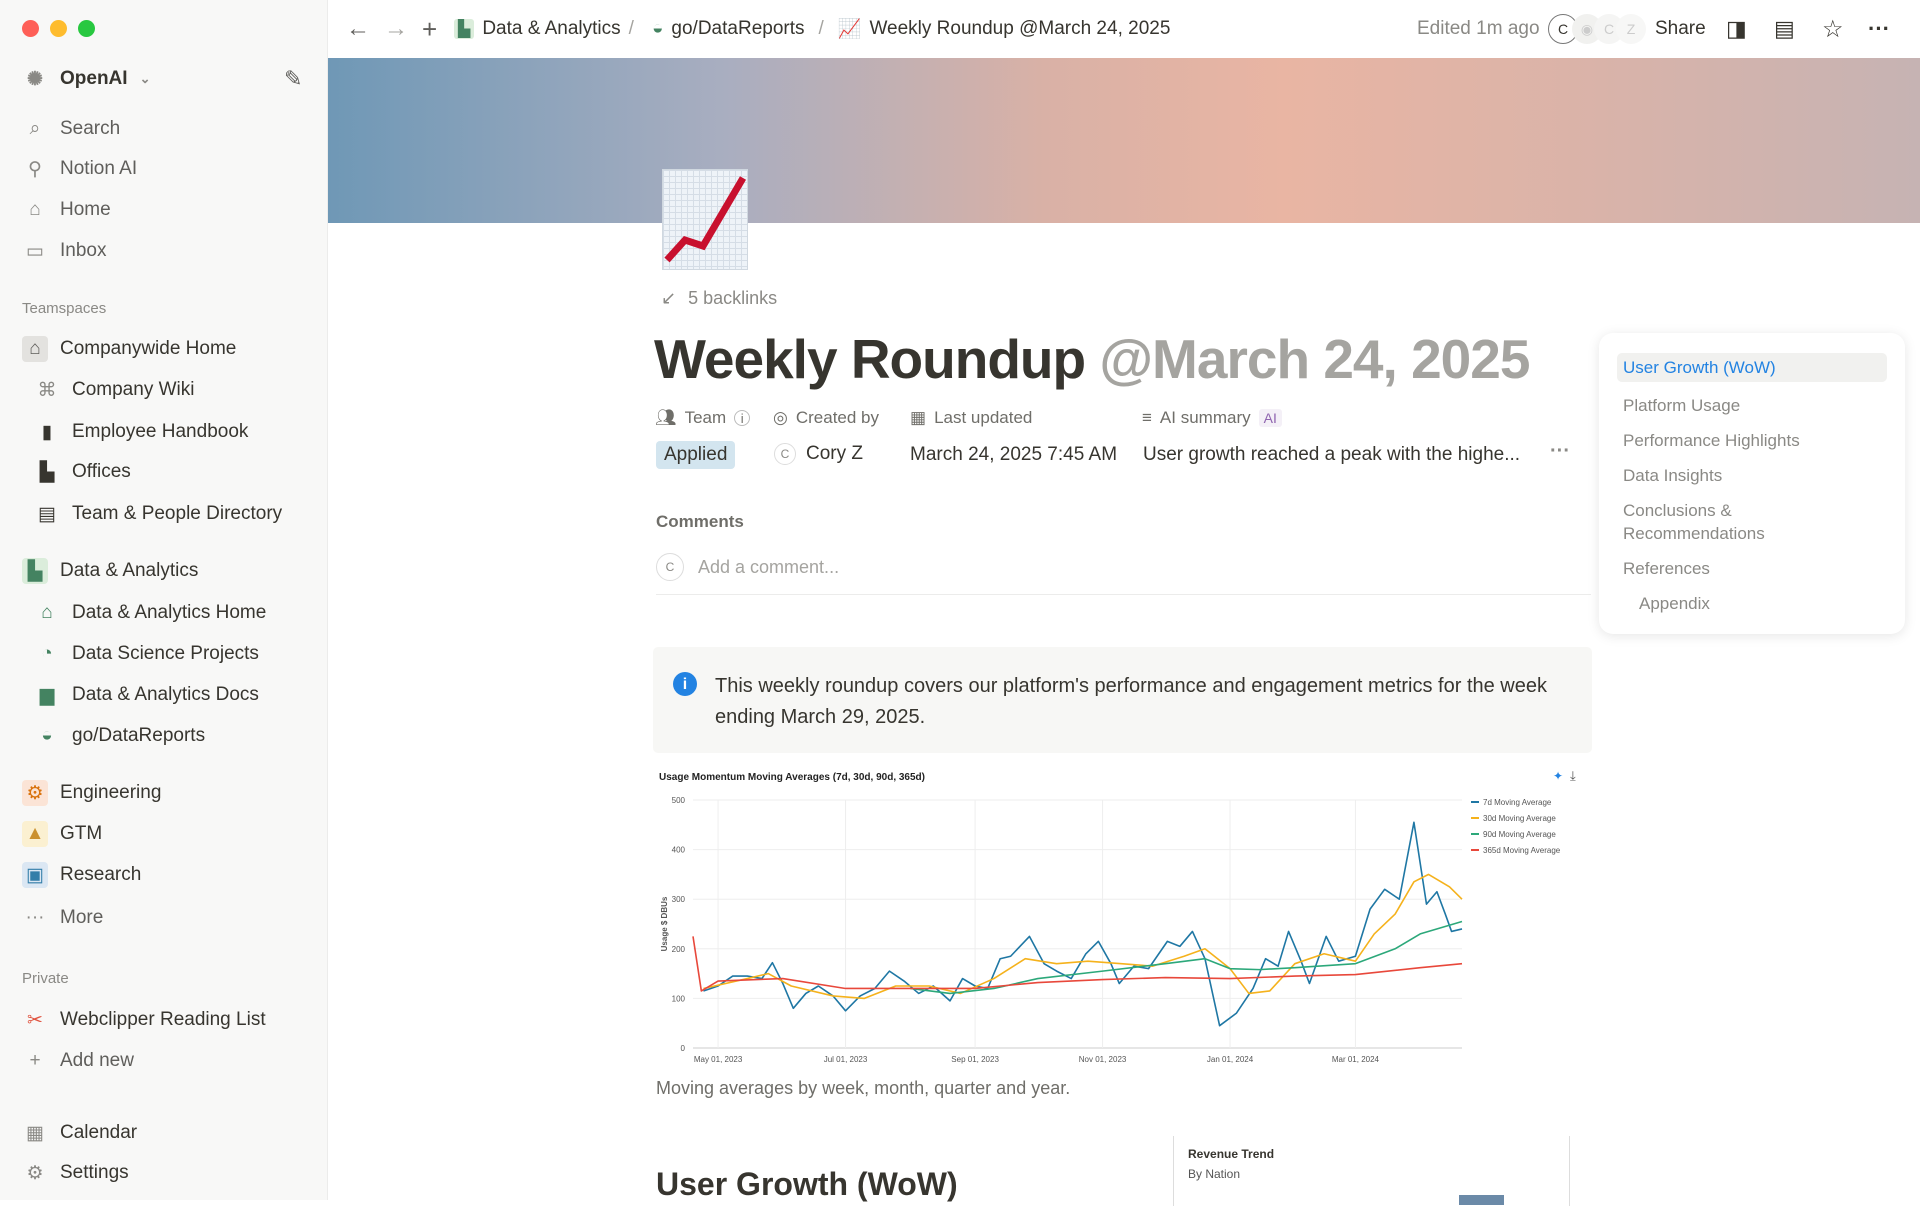 The image size is (1920, 1206). Describe the element at coordinates (79, 169) in the screenshot. I see `sidebar-item-notion-ai: ⚲ Notion AI` at that location.